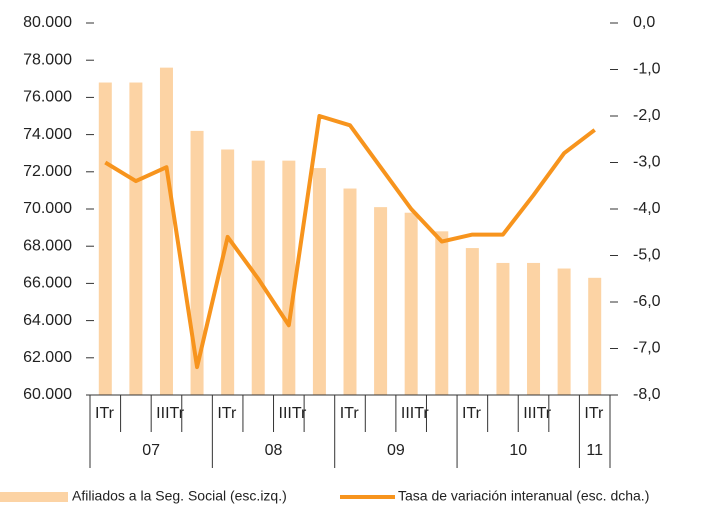  I want to click on y-tick-label: 68.000, so click(47, 245).